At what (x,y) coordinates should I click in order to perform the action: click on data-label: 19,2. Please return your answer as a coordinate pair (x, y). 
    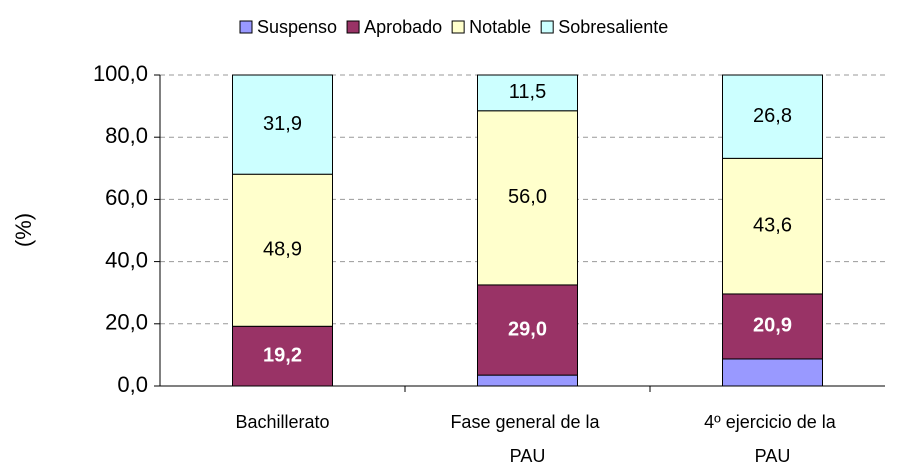
    Looking at the image, I should click on (282, 355).